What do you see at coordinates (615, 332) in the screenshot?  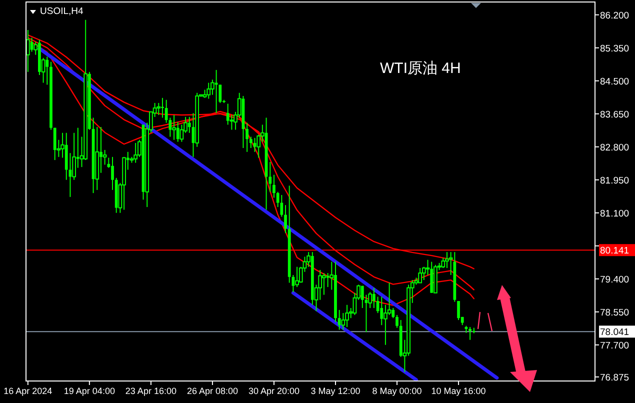 I see `ref-line-label: 78.041` at bounding box center [615, 332].